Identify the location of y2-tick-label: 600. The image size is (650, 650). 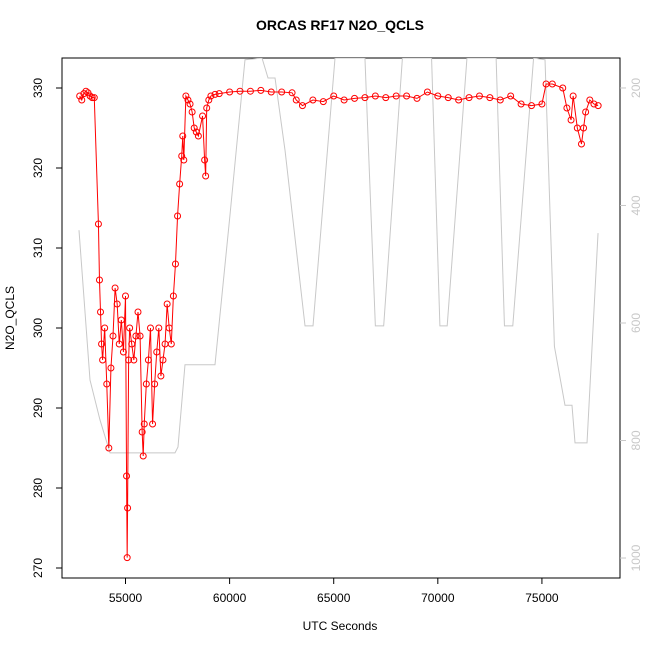
(636, 323).